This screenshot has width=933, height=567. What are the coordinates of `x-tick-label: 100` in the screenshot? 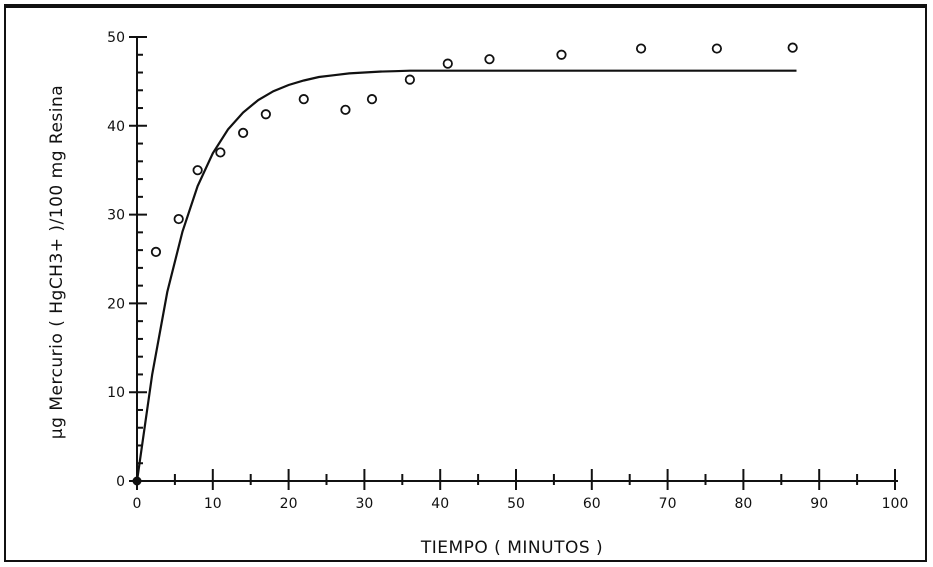 It's located at (895, 504).